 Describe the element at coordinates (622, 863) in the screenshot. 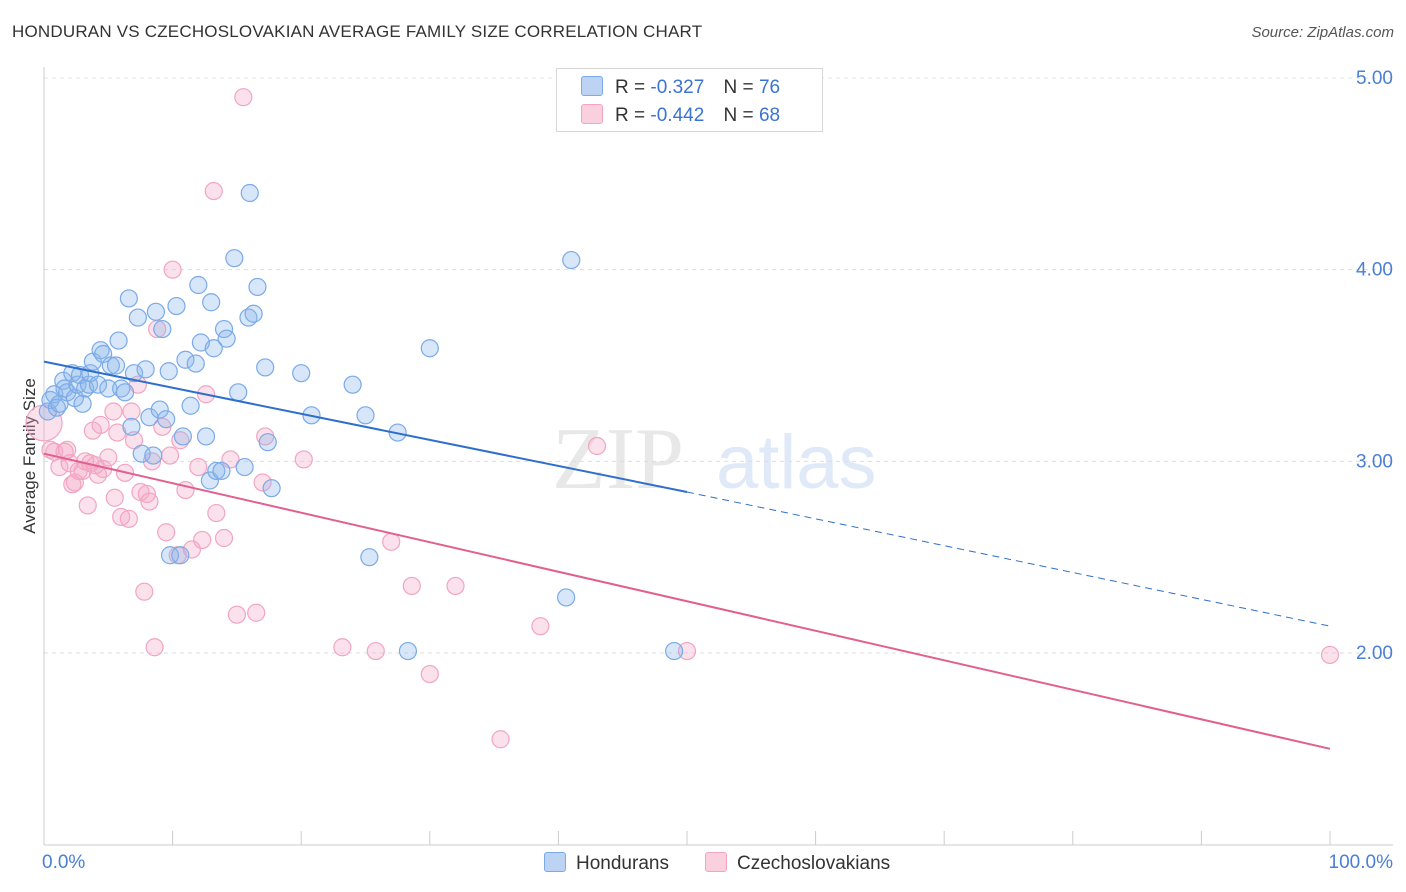

I see `legend-label-hondurans: Hondurans` at that location.